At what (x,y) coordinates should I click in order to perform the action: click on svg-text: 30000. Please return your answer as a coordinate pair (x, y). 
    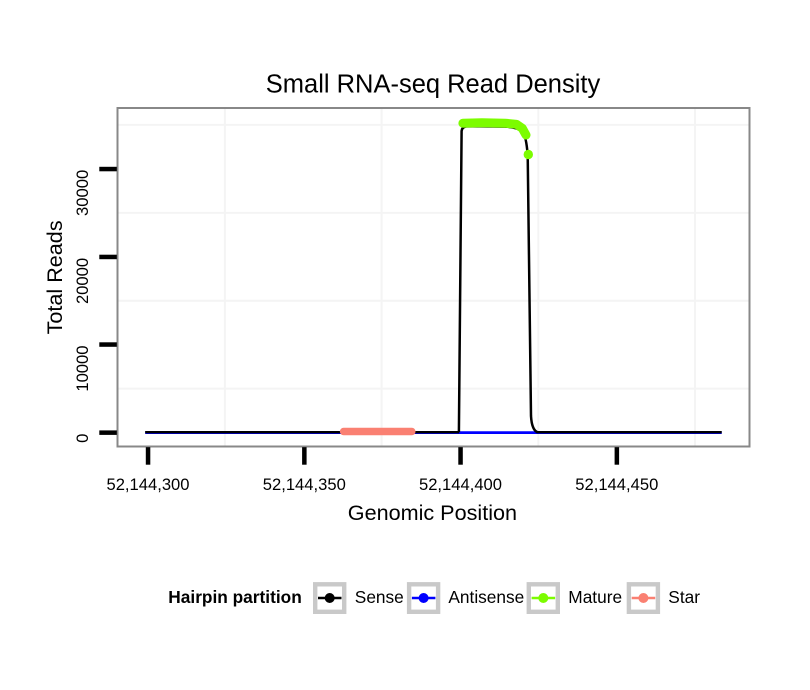
    Looking at the image, I should click on (82, 193).